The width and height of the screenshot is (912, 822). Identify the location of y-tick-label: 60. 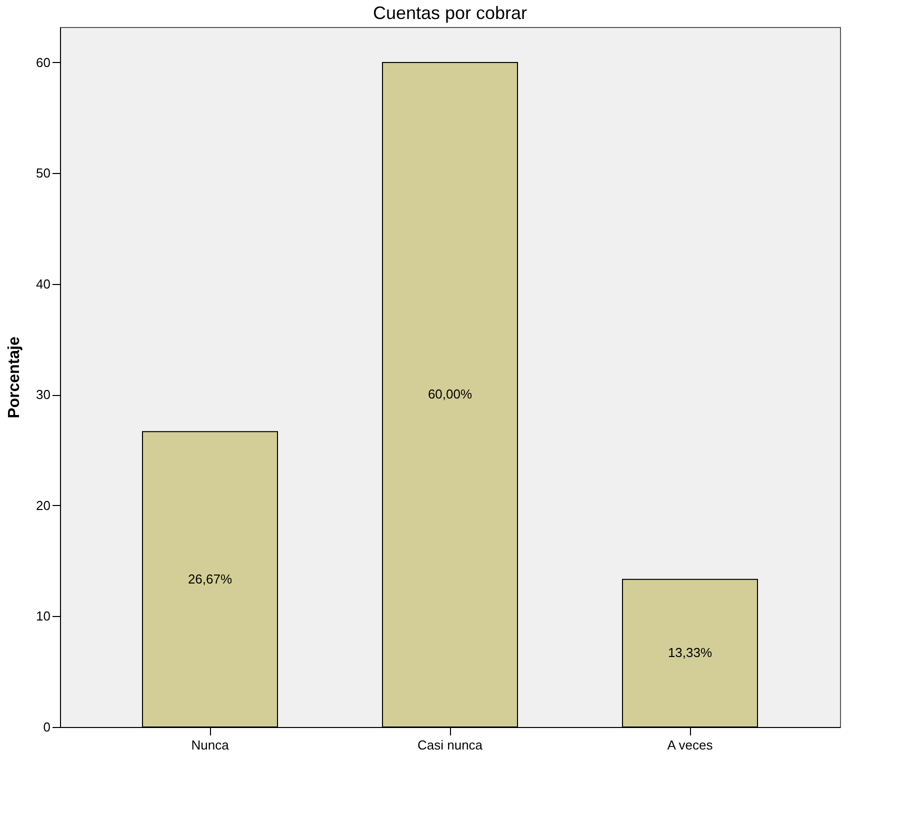
(43, 62).